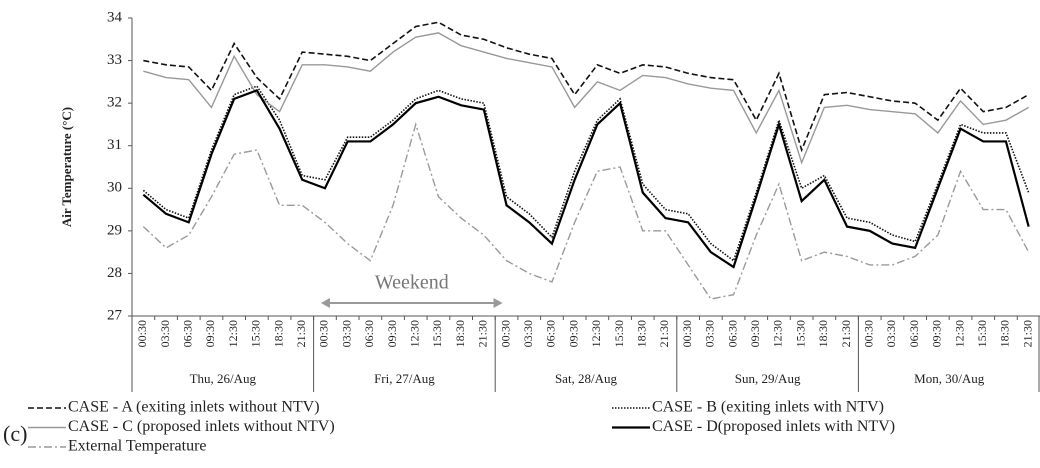  What do you see at coordinates (114, 188) in the screenshot?
I see `y-tick-label: 30` at bounding box center [114, 188].